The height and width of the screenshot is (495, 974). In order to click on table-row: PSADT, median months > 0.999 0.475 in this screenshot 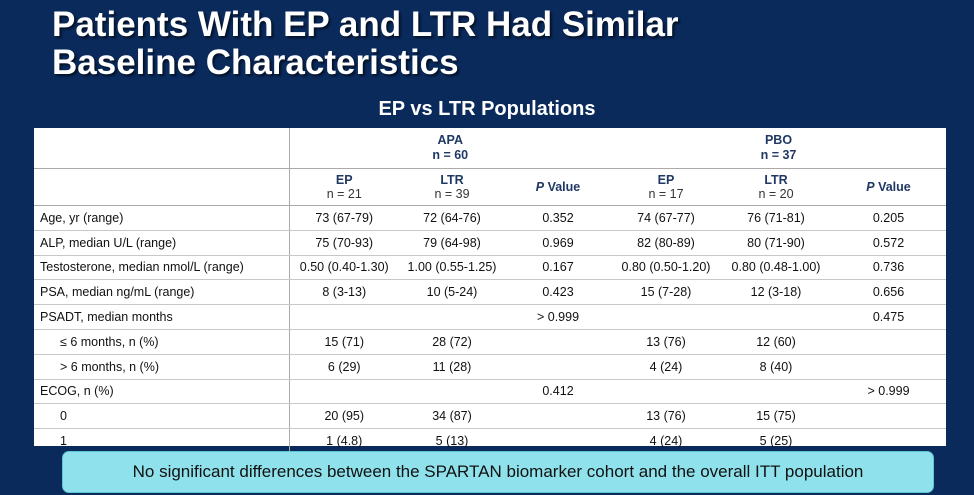, I will do `click(490, 317)`.